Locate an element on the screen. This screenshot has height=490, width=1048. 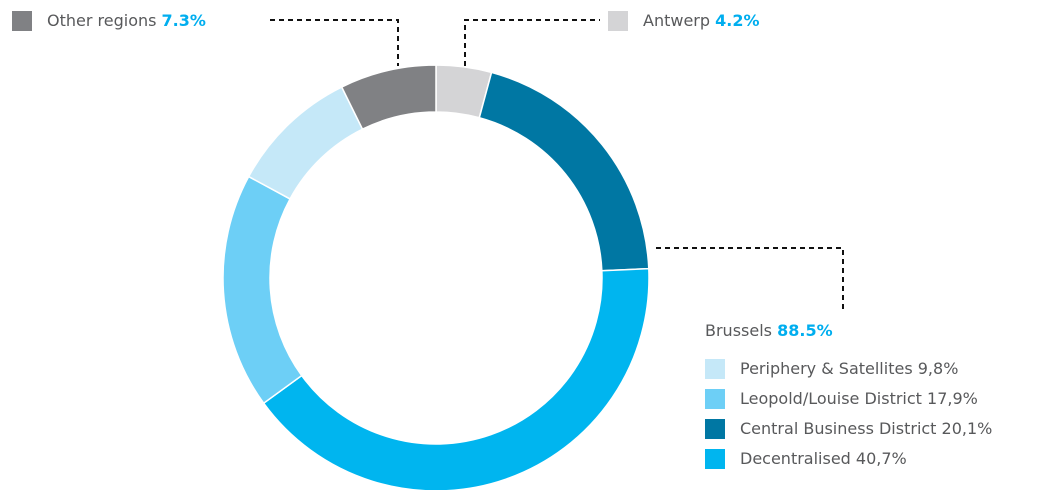
legend-name: Antwerp is located at coordinates (676, 20).